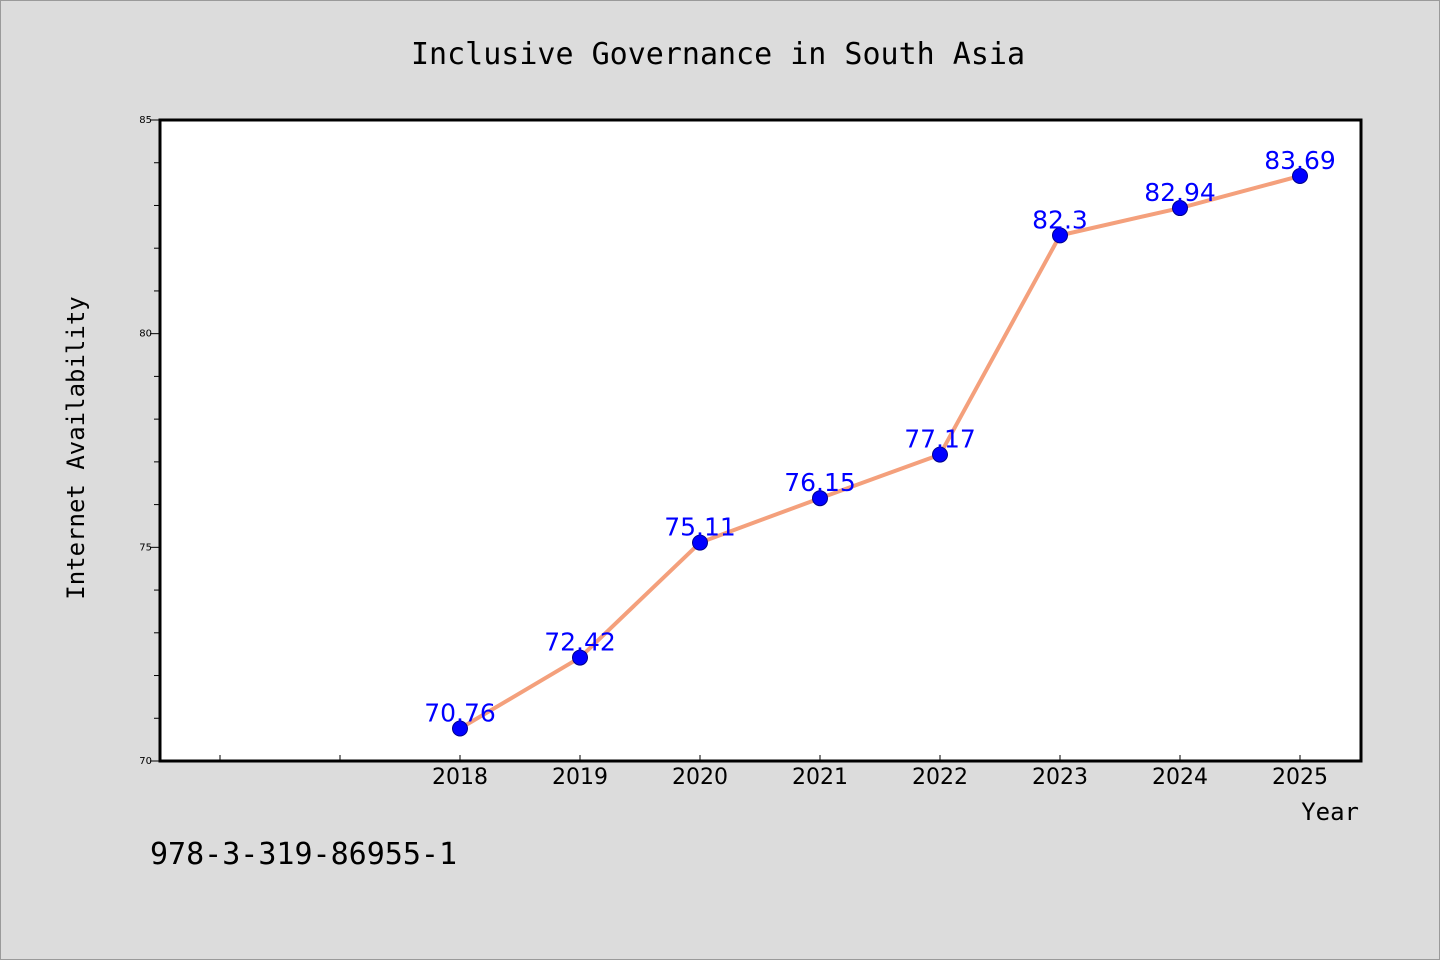 The width and height of the screenshot is (1440, 960). Describe the element at coordinates (1300, 160) in the screenshot. I see `data-label: 83.69` at that location.